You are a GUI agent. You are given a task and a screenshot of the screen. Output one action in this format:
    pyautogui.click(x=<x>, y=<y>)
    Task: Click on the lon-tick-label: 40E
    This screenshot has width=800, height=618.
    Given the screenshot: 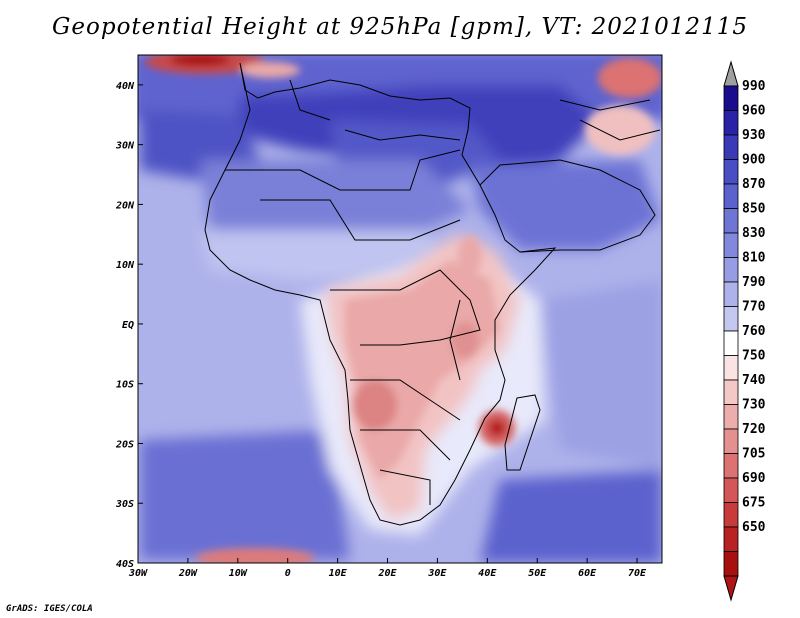 What is the action you would take?
    pyautogui.click(x=487, y=573)
    